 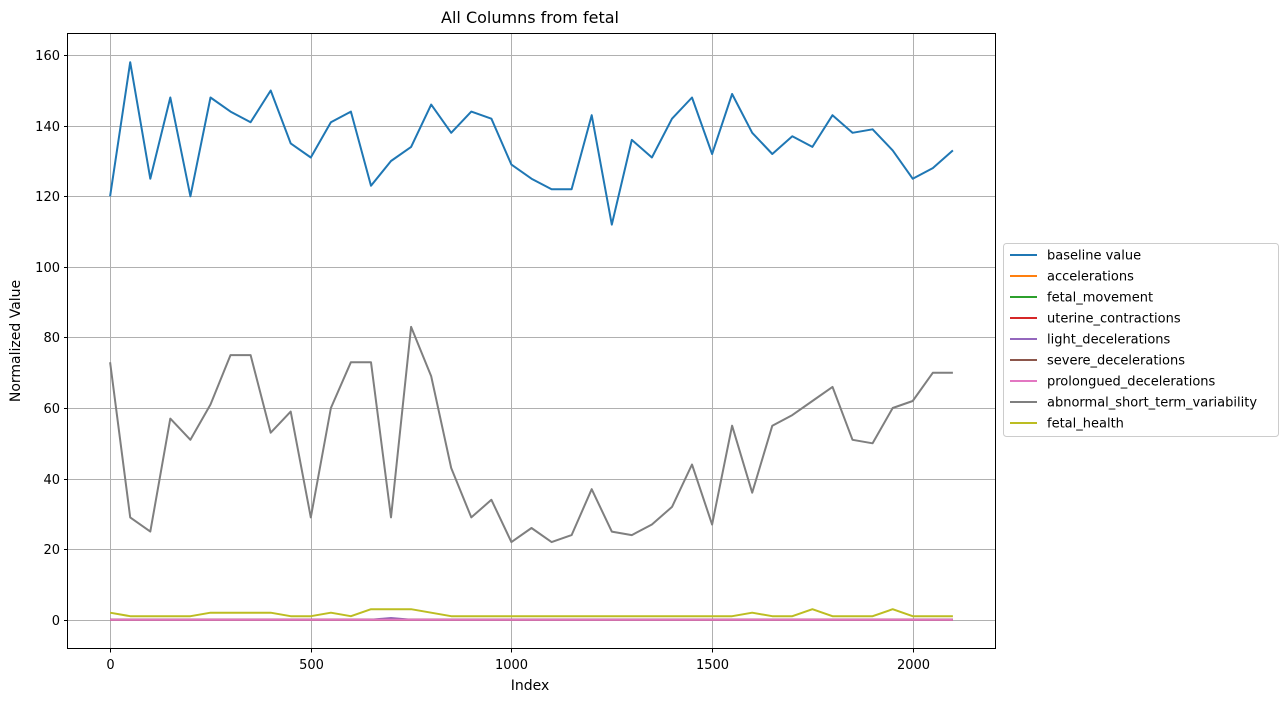 What do you see at coordinates (51, 480) in the screenshot?
I see `y-tick-label: 40` at bounding box center [51, 480].